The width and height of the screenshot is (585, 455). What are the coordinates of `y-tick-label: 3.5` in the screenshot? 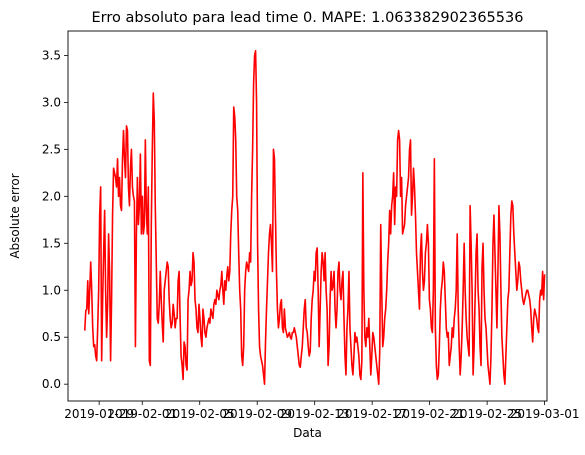 It's located at (51, 55).